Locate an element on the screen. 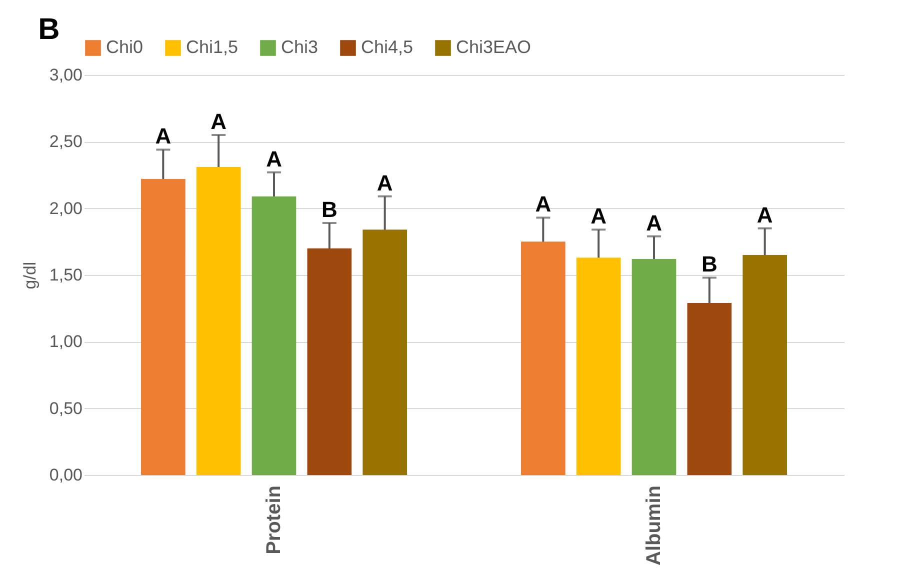 The width and height of the screenshot is (907, 575). y-tick-label: 1,50 is located at coordinates (65, 275).